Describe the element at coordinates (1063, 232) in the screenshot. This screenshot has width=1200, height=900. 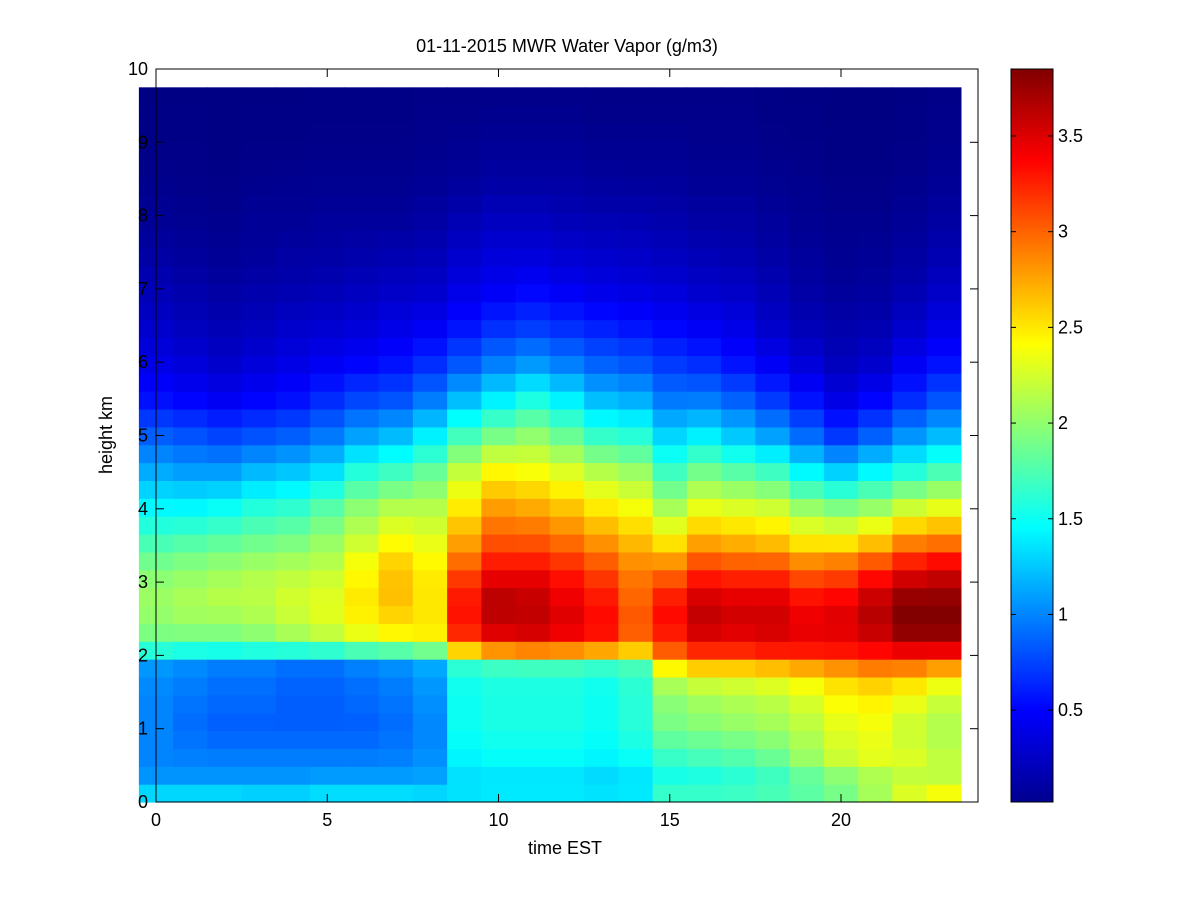
I see `colorbar-tick-label: 3` at that location.